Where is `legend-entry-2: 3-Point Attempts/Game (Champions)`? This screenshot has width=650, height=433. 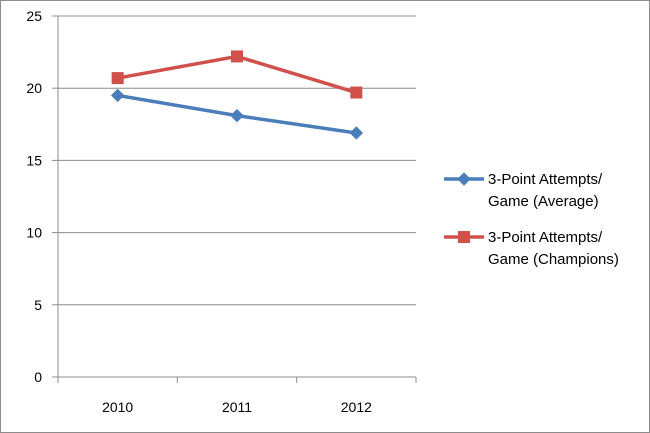
legend-entry-2: 3-Point Attempts/Game (Champions) is located at coordinates (531, 248).